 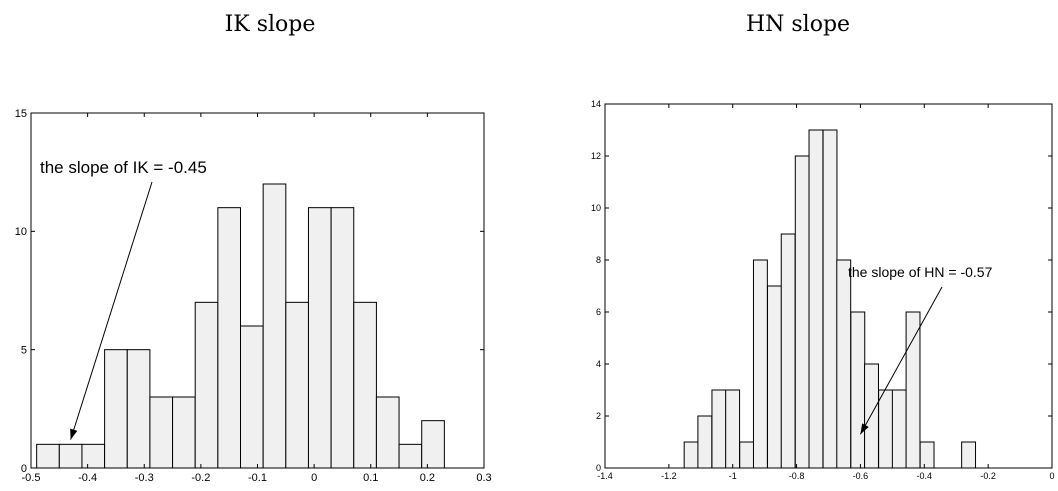 What do you see at coordinates (74, 434) in the screenshot?
I see `ik-arrowhead` at bounding box center [74, 434].